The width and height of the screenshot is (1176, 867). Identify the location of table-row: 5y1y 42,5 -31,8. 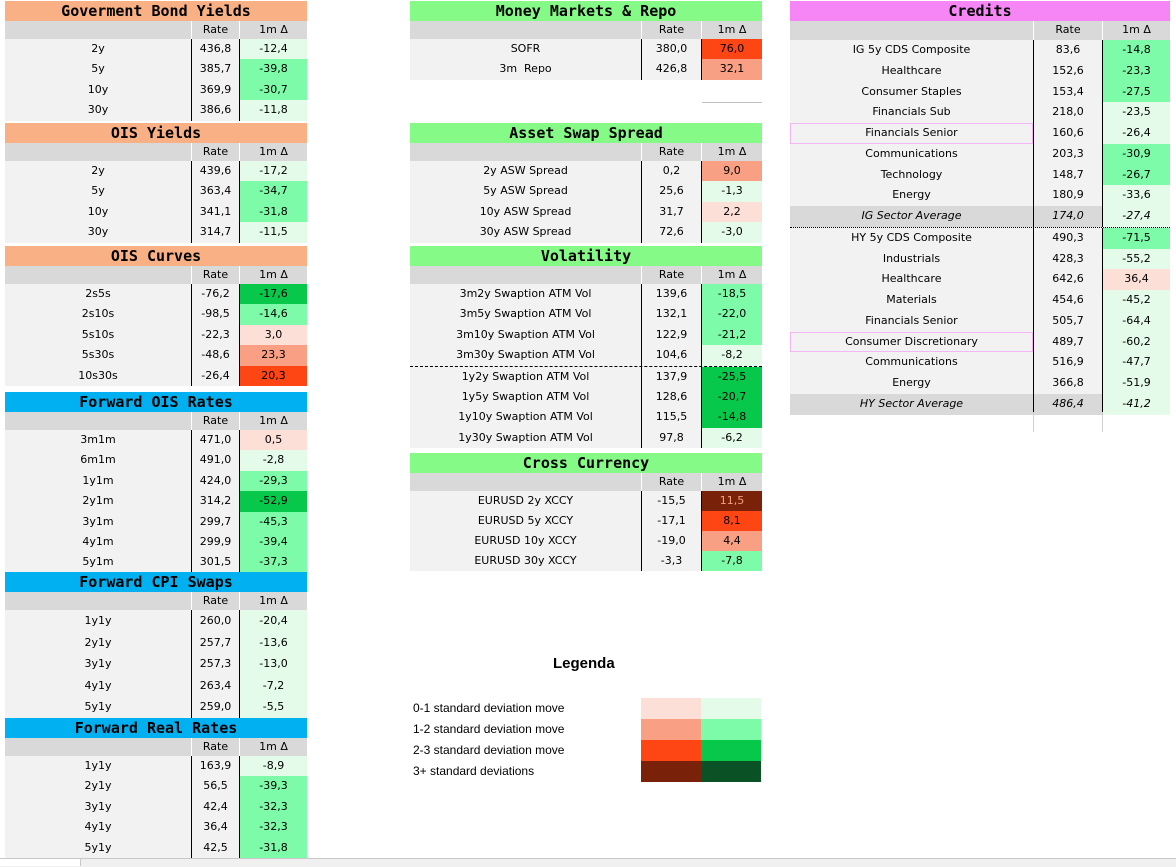
(156, 847).